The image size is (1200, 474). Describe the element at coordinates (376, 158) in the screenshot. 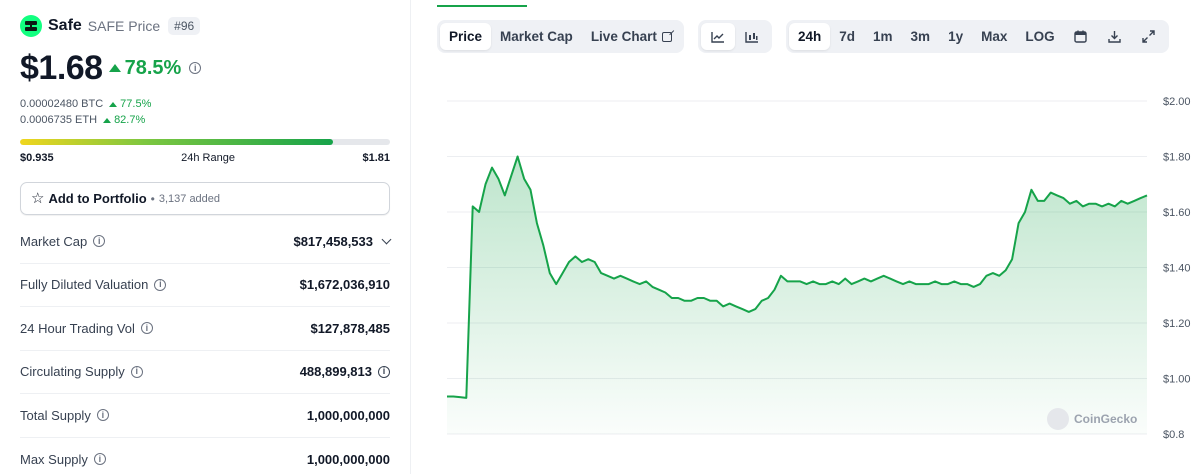

I see `range-high: $1.81` at that location.